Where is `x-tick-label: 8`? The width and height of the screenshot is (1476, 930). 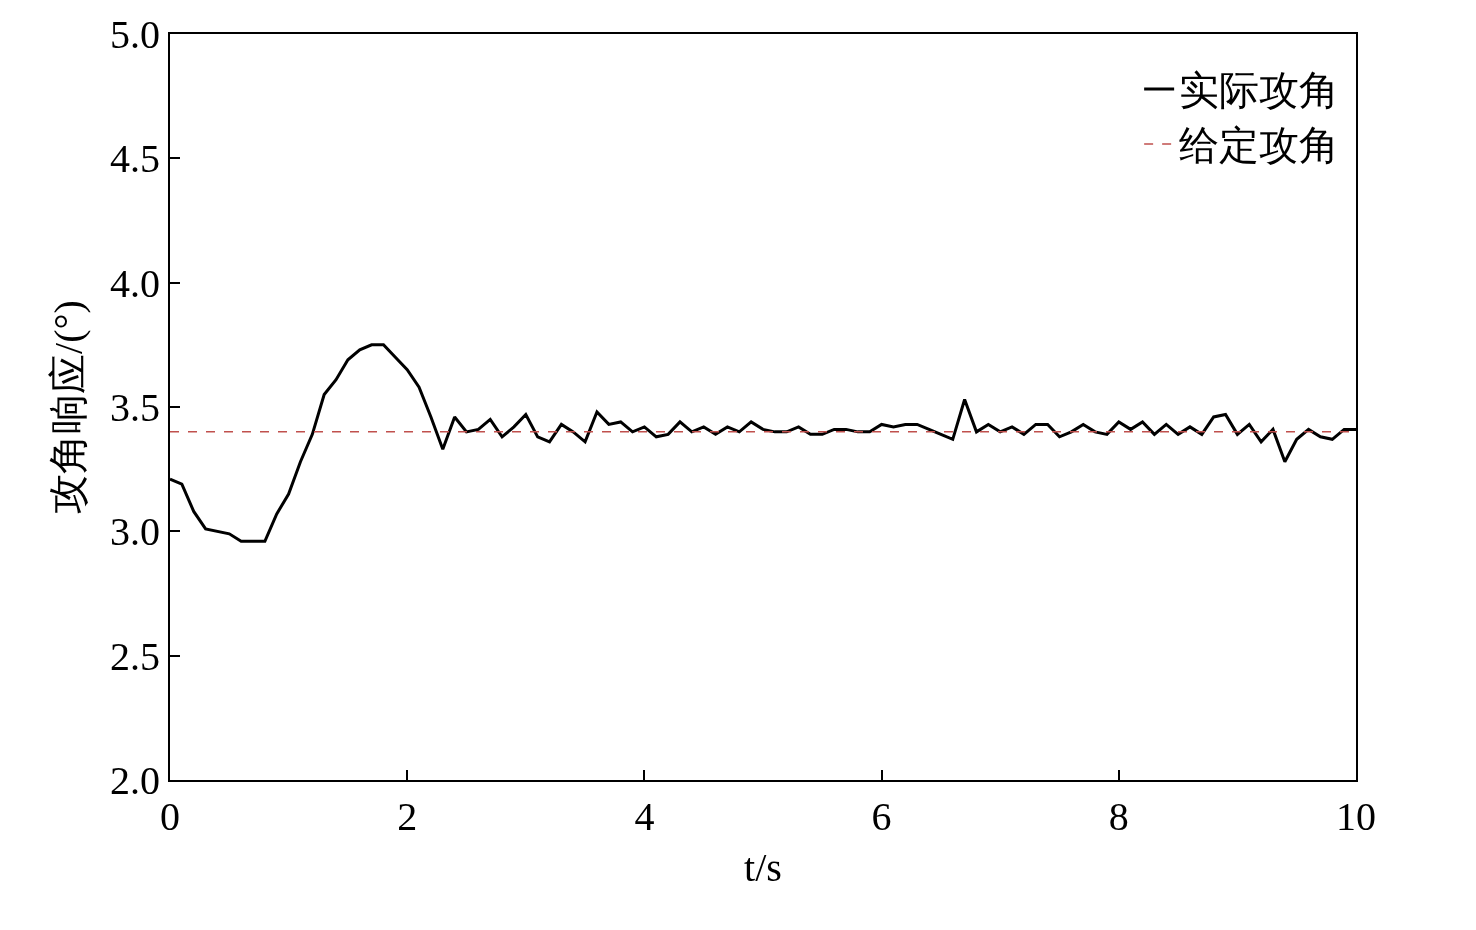 x-tick-label: 8 is located at coordinates (1118, 816).